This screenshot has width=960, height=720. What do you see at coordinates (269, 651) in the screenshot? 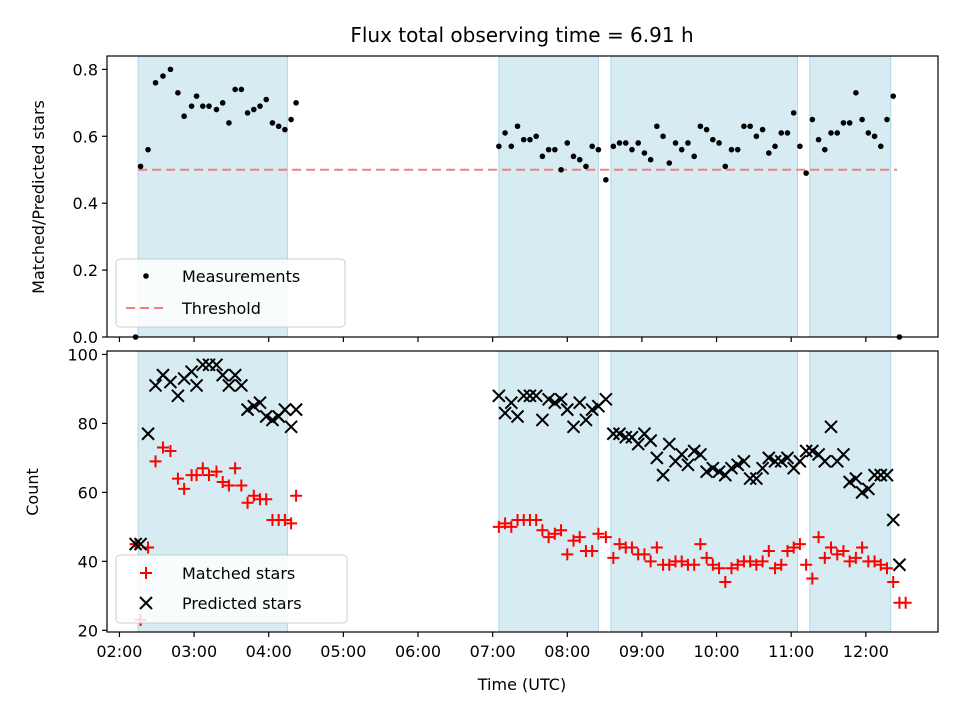
I see `x-tick-label: 04:00` at bounding box center [269, 651].